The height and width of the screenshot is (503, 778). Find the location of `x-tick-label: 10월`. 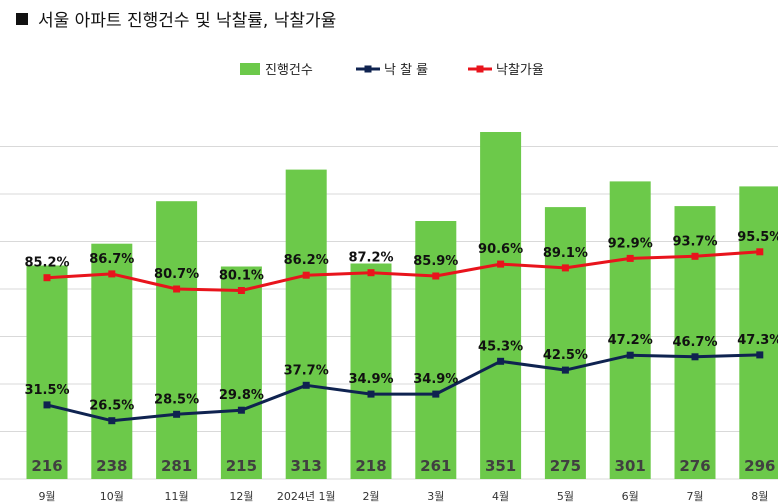

x-tick-label: 10월 is located at coordinates (112, 496).